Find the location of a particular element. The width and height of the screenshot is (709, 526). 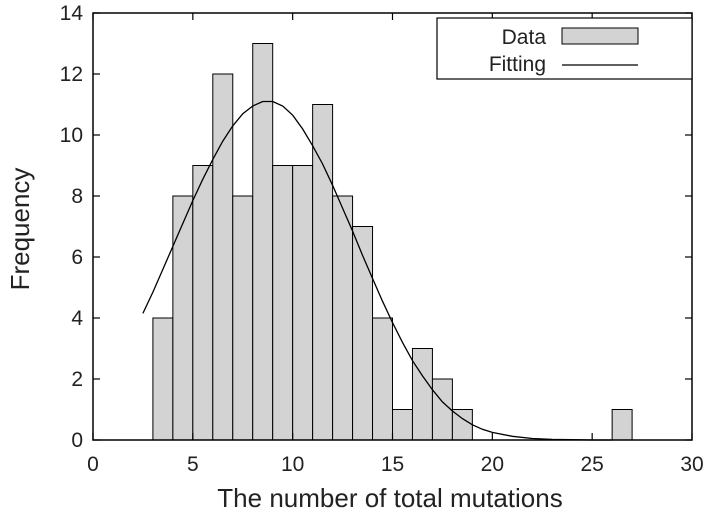

y-axis-label: Frequency is located at coordinates (20, 229).